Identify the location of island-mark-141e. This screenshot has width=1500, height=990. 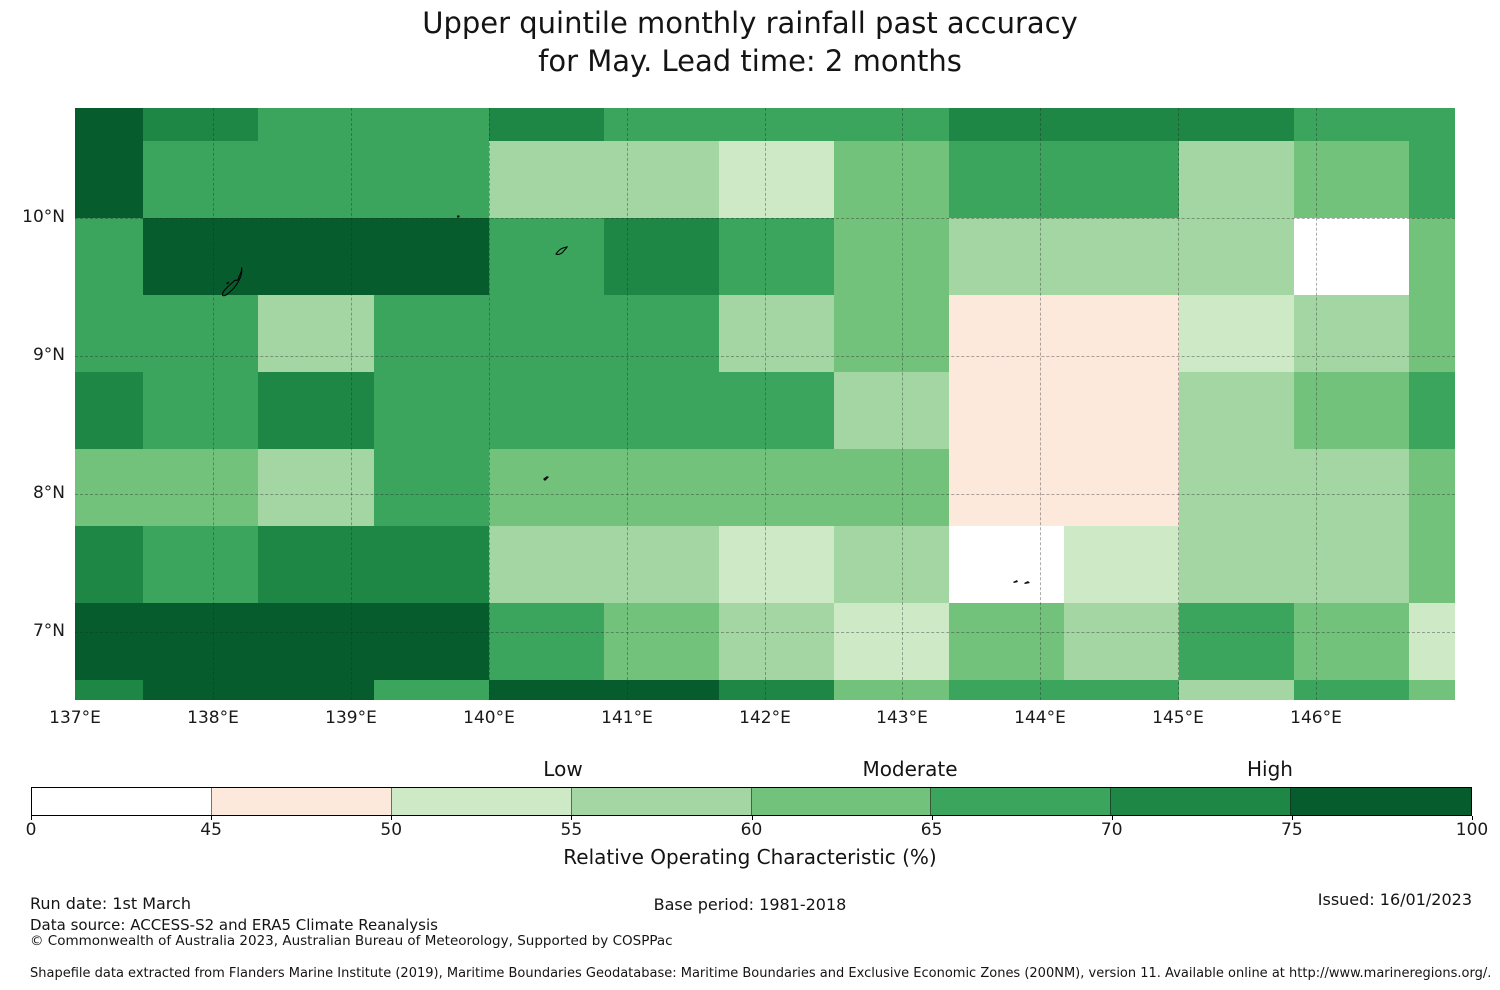
(562, 250).